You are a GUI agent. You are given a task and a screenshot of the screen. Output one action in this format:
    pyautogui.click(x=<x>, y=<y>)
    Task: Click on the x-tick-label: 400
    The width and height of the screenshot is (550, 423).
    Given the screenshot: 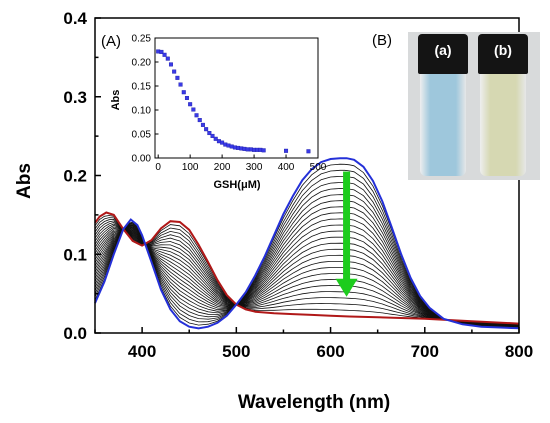 What is the action you would take?
    pyautogui.click(x=142, y=351)
    